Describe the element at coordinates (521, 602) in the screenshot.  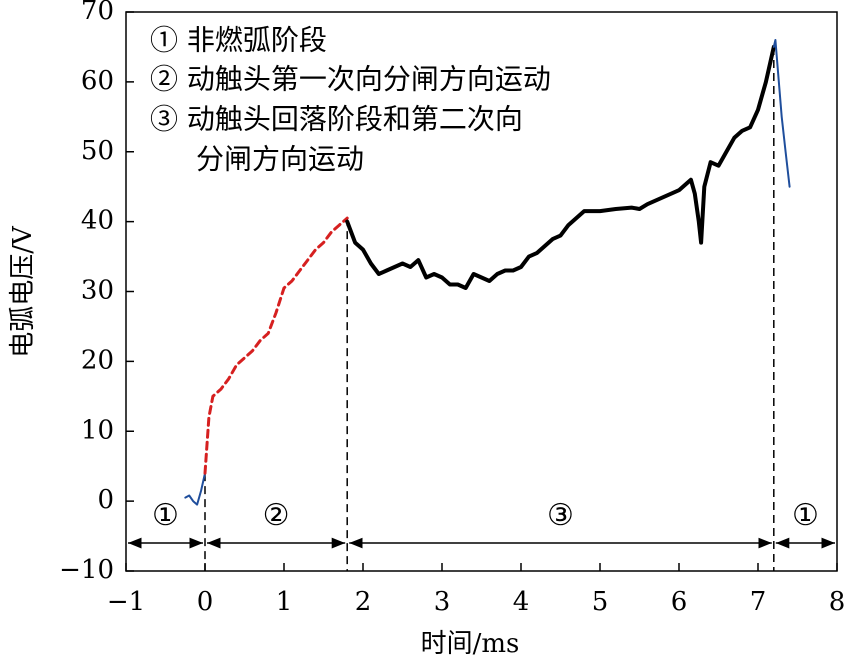
I see `x-tick-label: 4` at that location.